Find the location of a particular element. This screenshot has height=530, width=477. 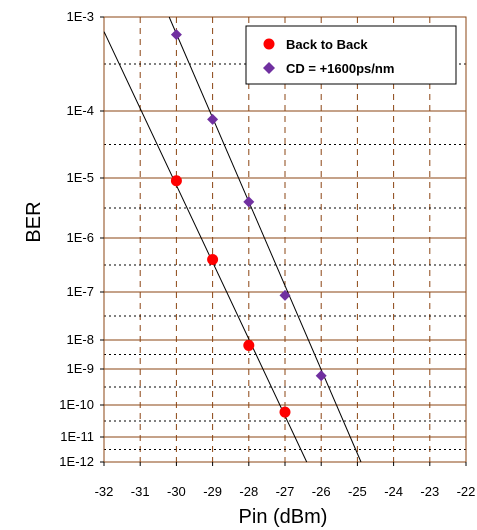

y-tick-label: 1E-8 is located at coordinates (80, 339).